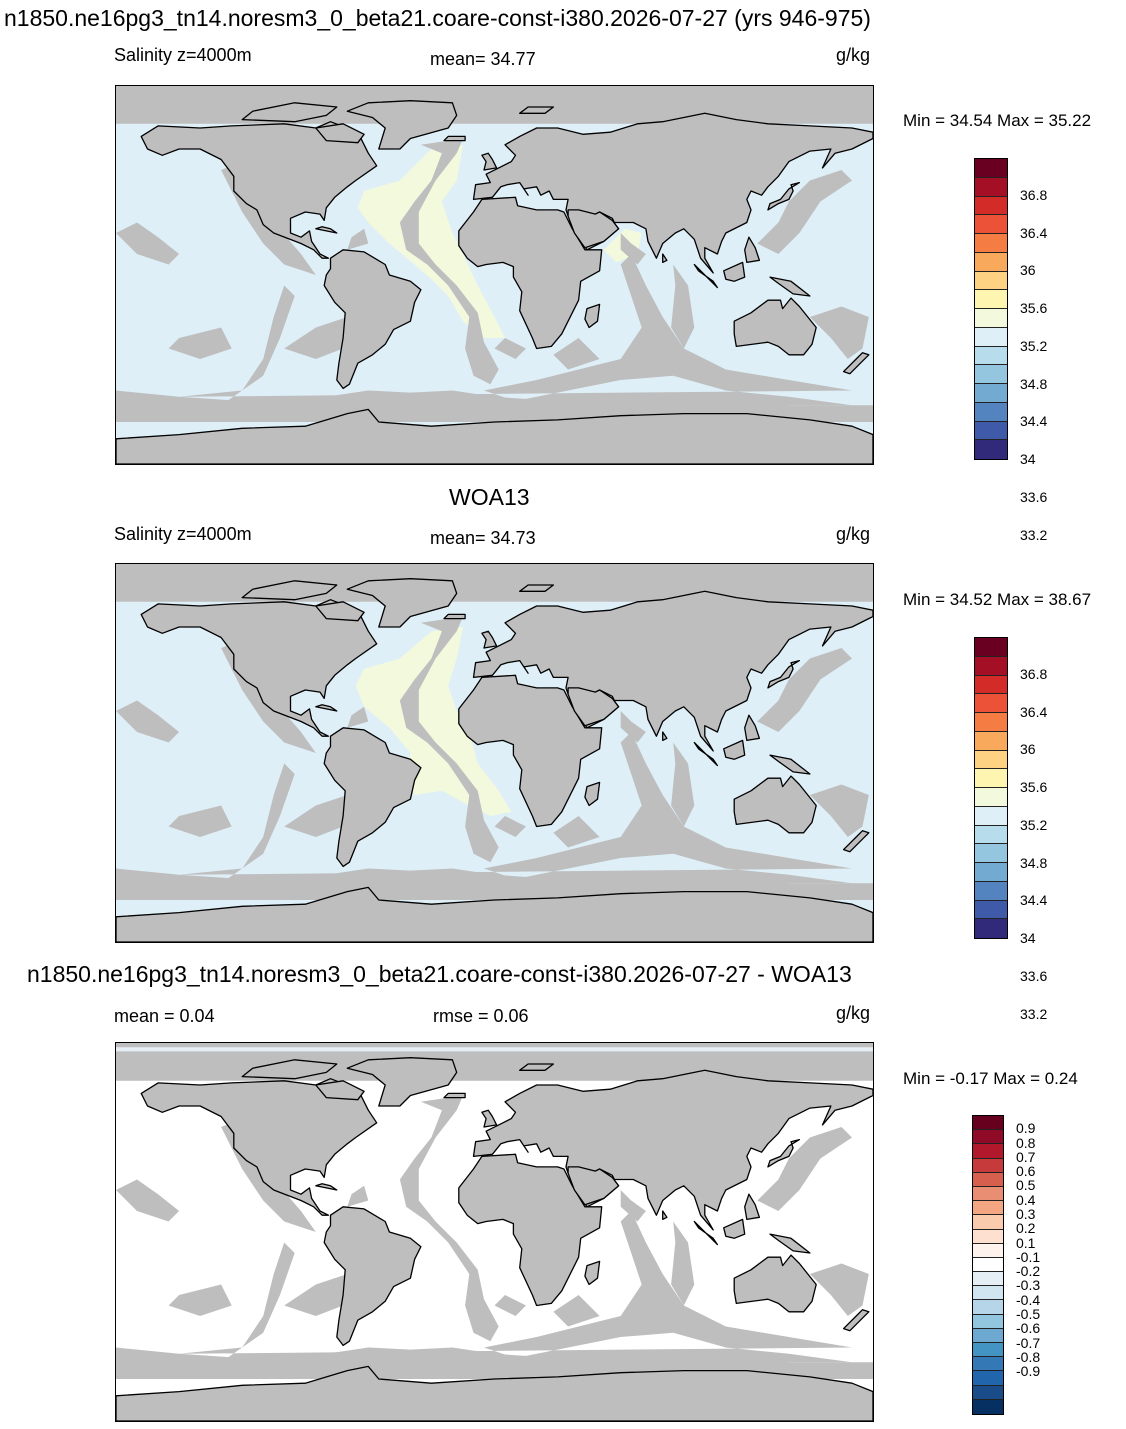 The image size is (1126, 1429). I want to click on colorbar-tick-label: -0.3, so click(1028, 1285).